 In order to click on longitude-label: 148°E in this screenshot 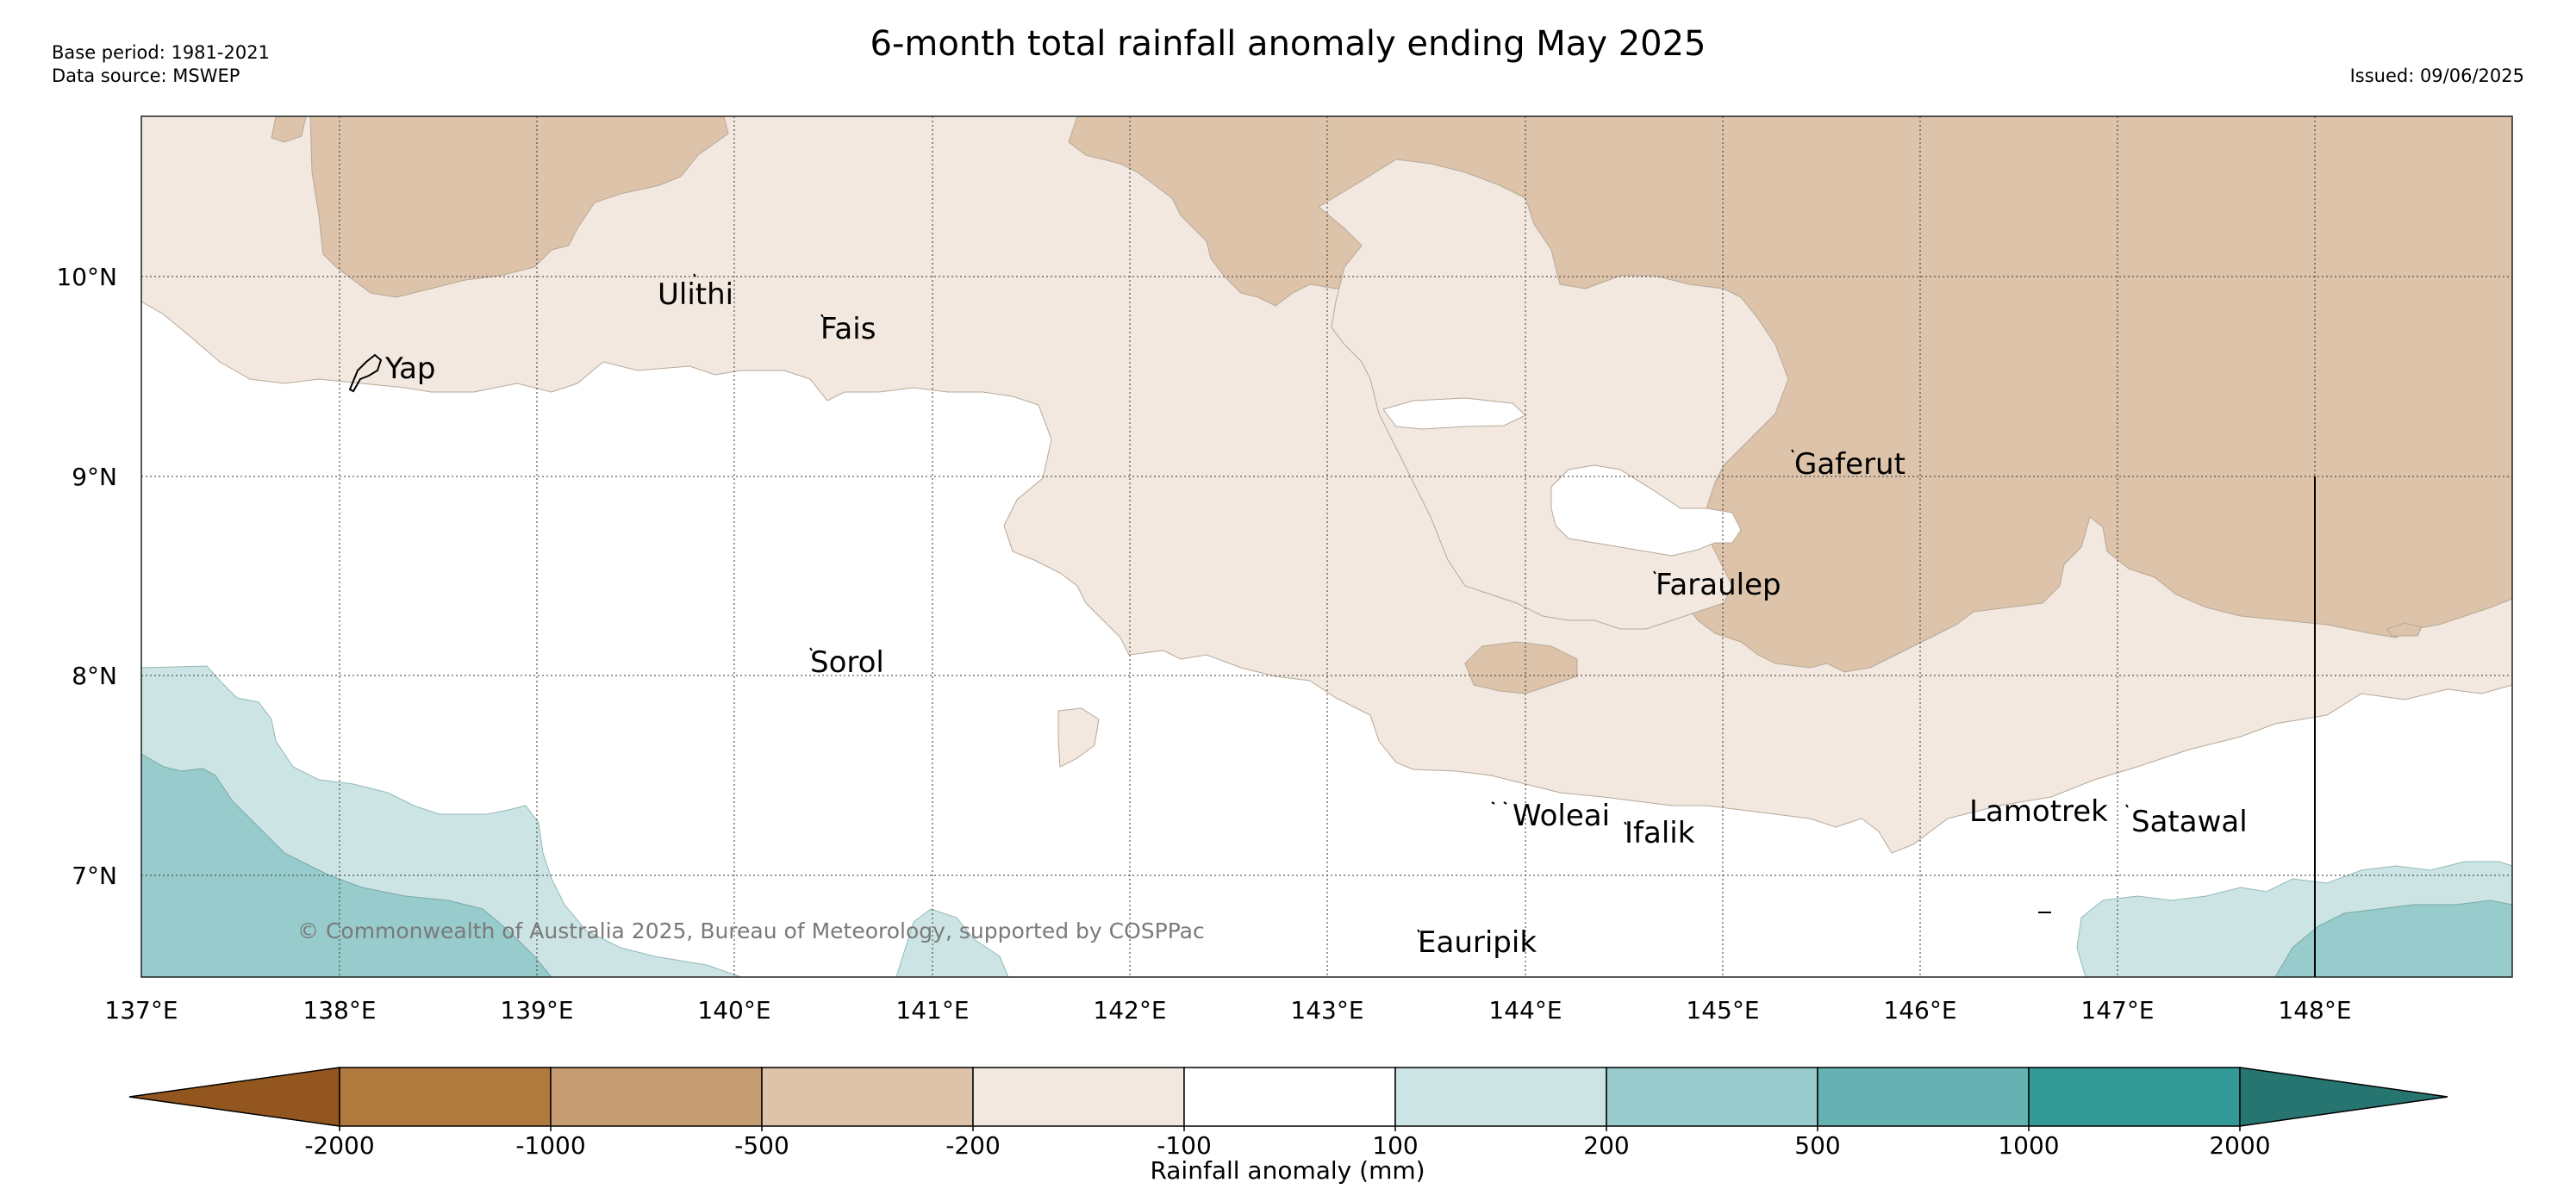, I will do `click(2314, 1010)`.